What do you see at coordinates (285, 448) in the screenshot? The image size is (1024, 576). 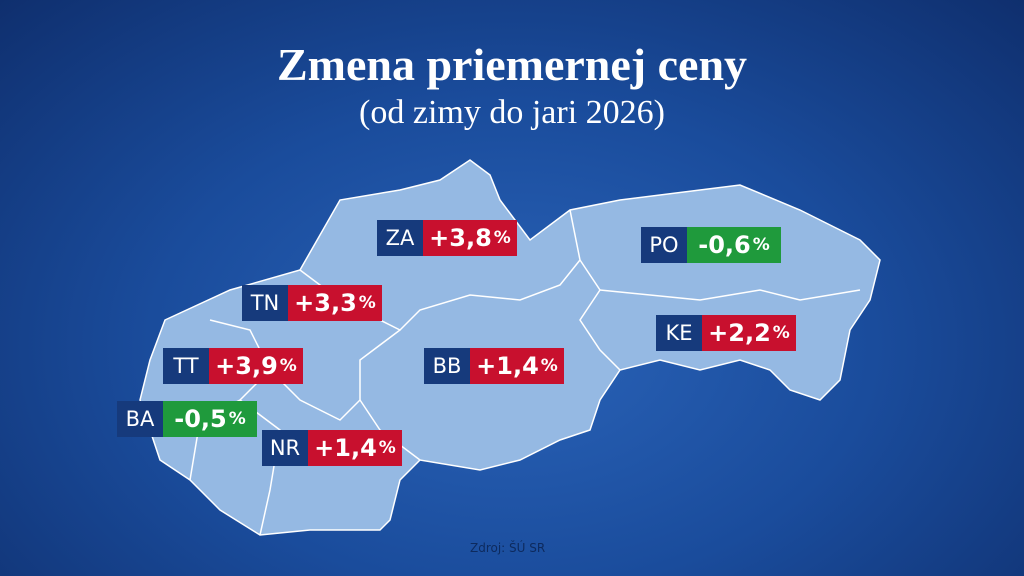 I see `region-code: NR` at bounding box center [285, 448].